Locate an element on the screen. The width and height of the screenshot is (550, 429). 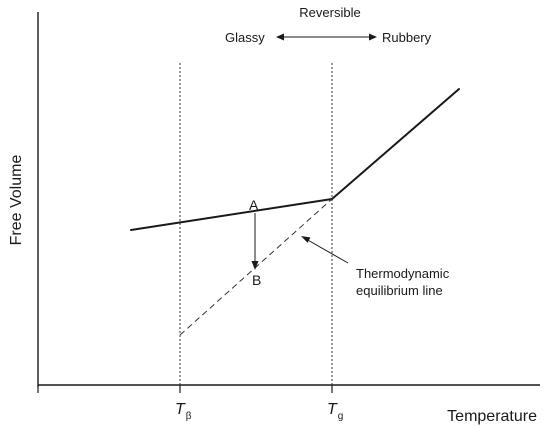
t-g-label: Tg is located at coordinates (335, 411).